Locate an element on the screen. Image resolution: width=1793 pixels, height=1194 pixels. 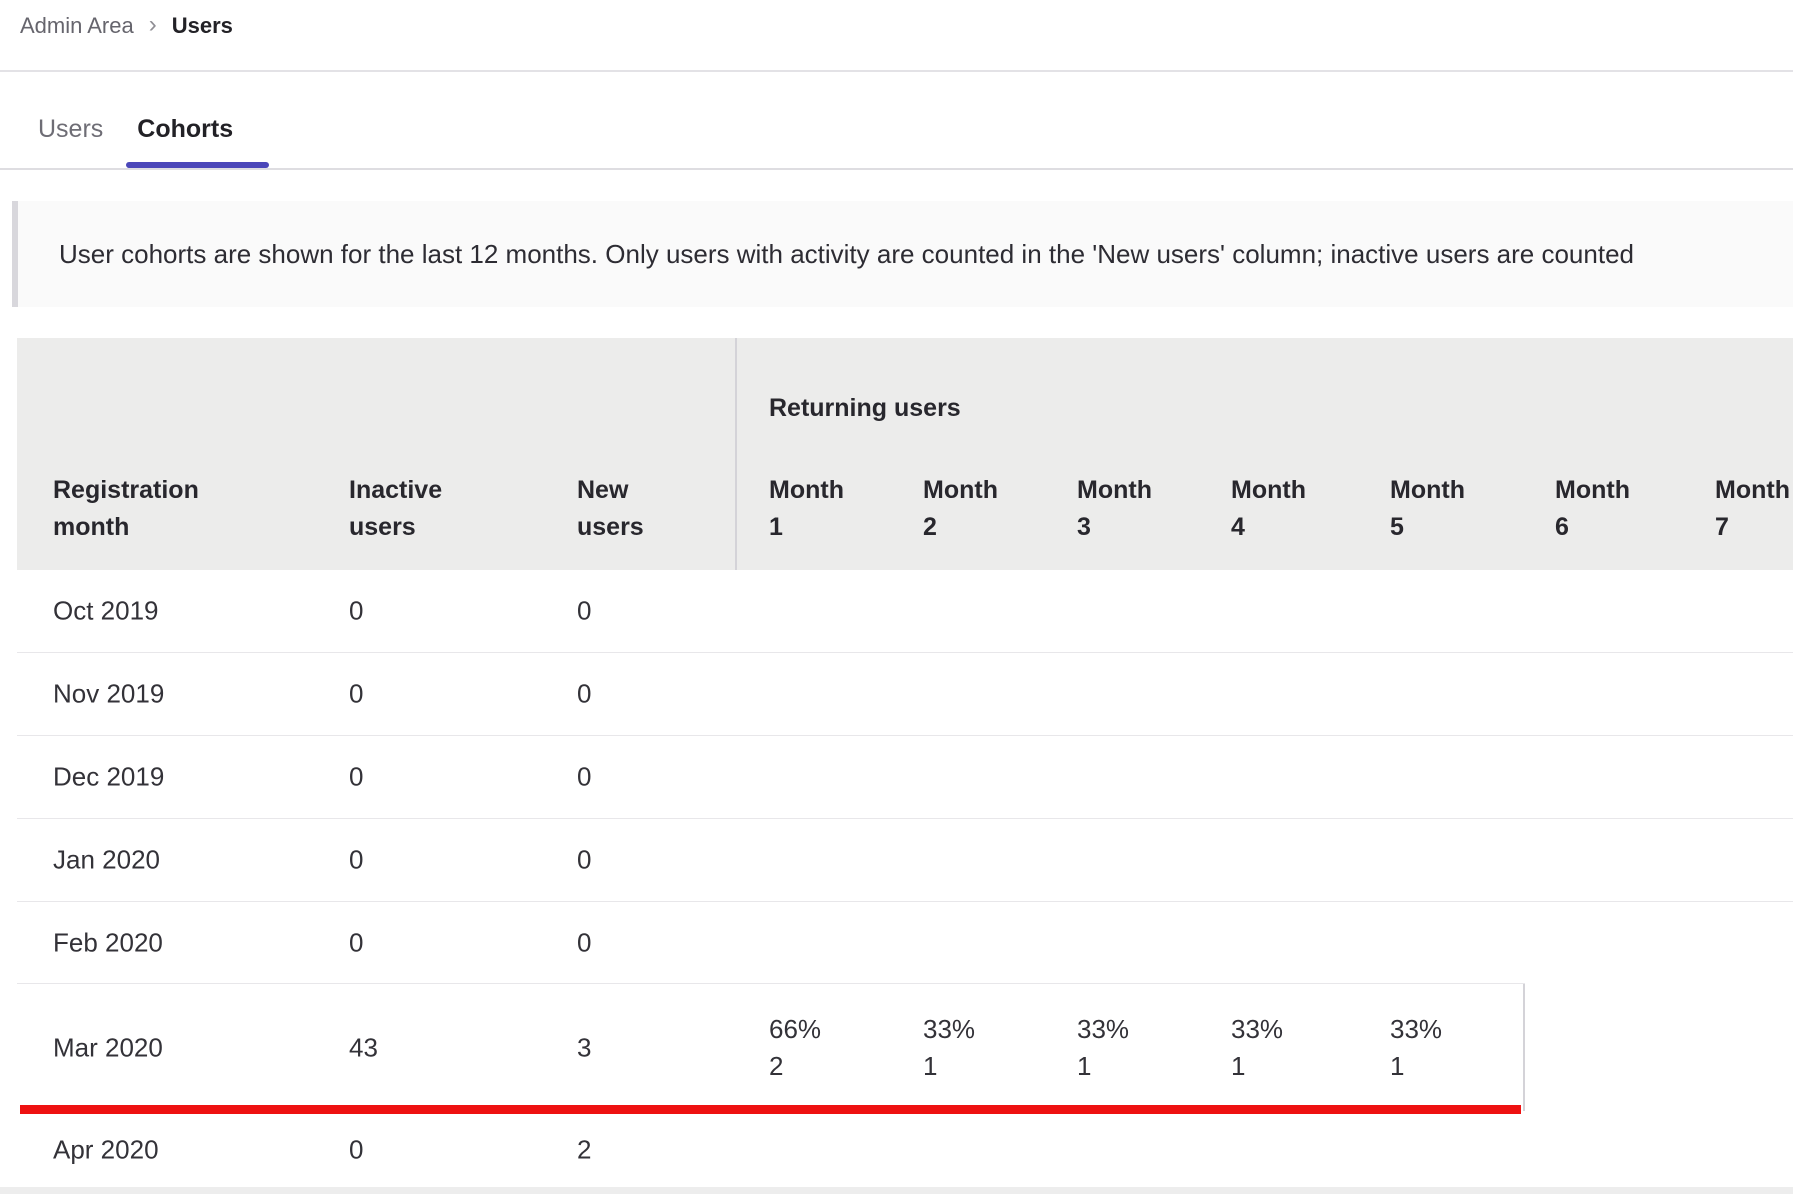
annotation-red-line is located at coordinates (770, 1109).